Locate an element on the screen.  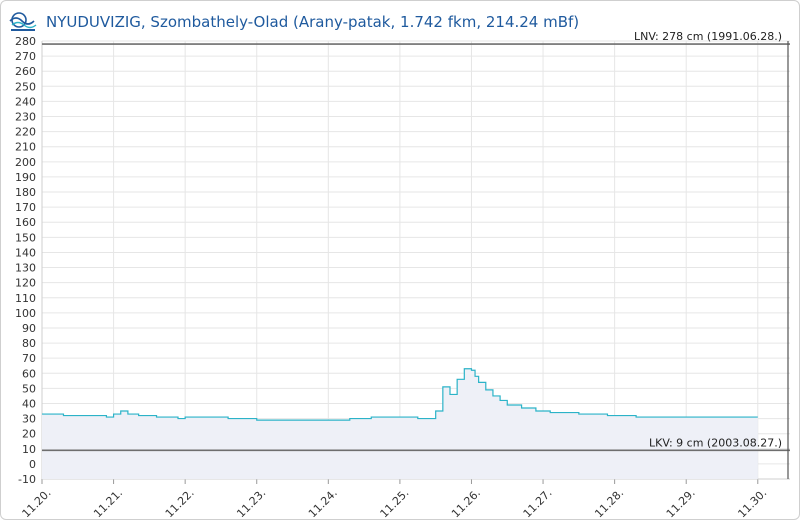
y-tick-label: 190 is located at coordinates (25, 177).